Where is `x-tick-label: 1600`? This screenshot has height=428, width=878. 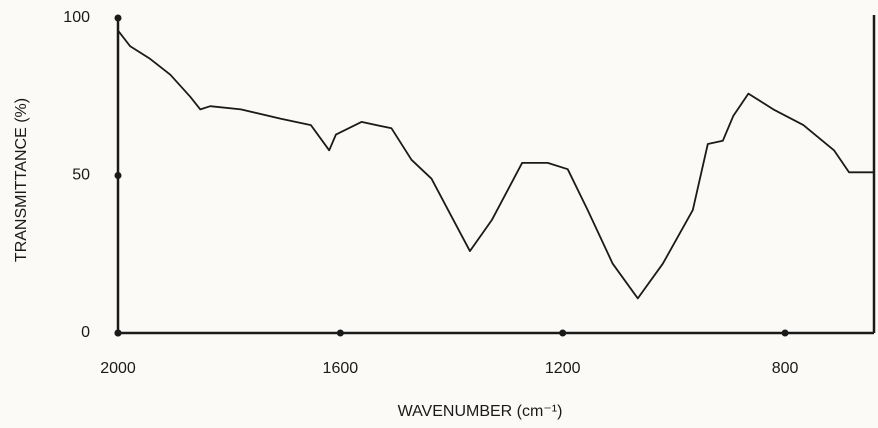
x-tick-label: 1600 is located at coordinates (341, 368).